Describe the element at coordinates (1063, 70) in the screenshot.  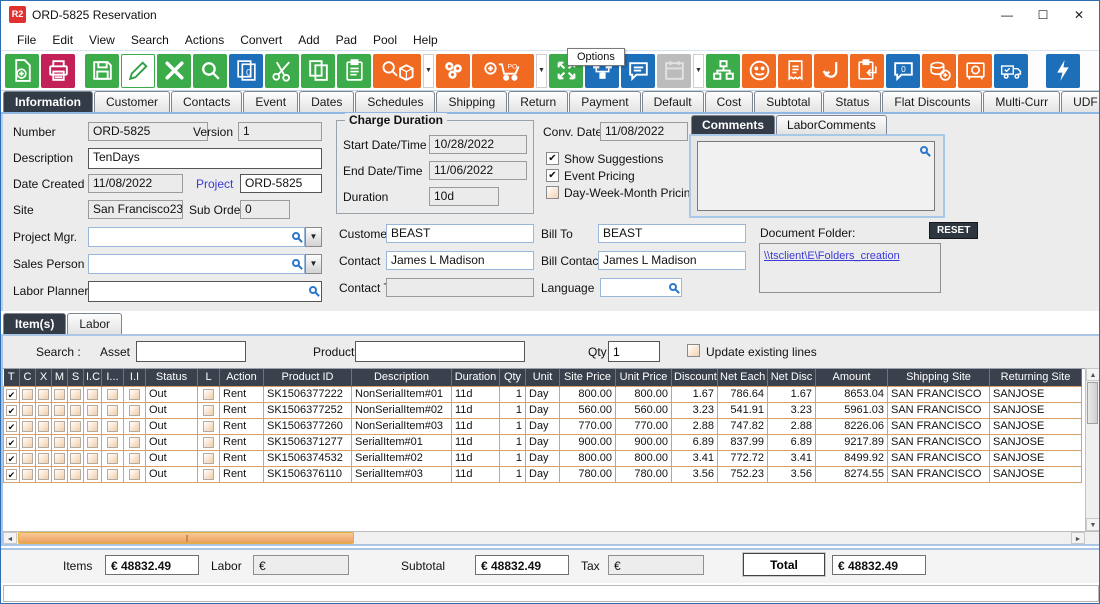
I see `lightning-button` at that location.